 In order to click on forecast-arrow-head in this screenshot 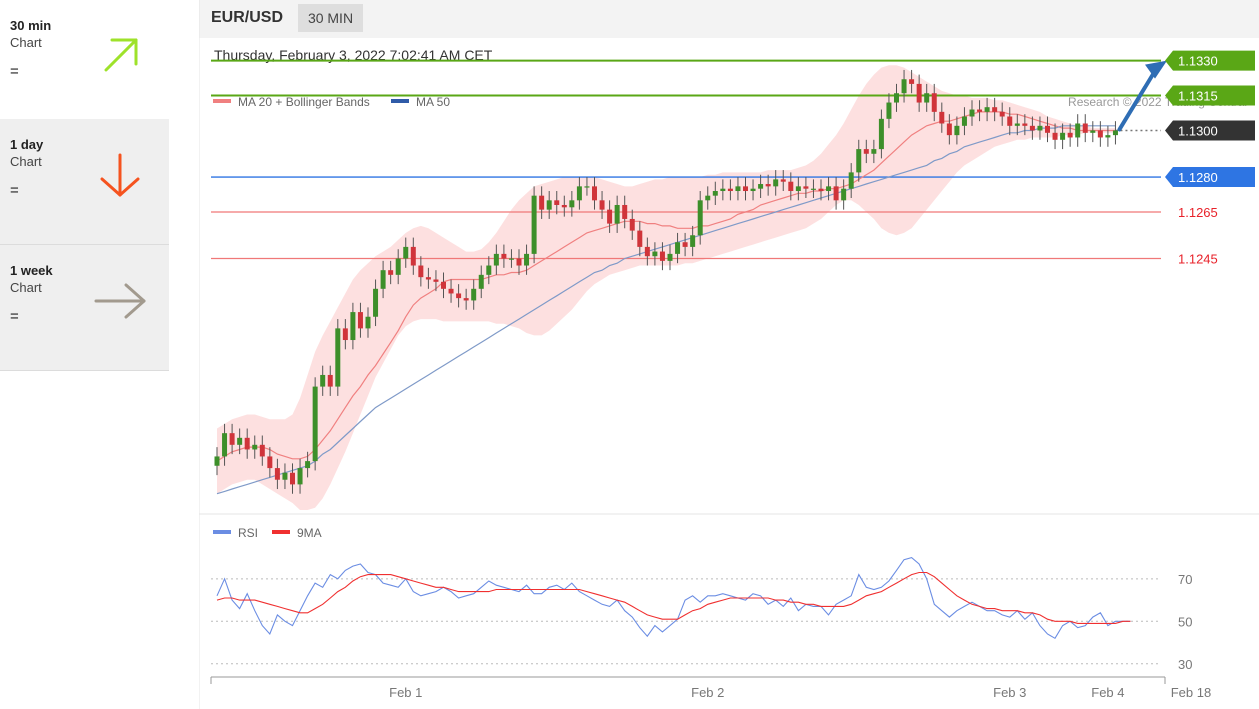, I will do `click(1156, 69)`.